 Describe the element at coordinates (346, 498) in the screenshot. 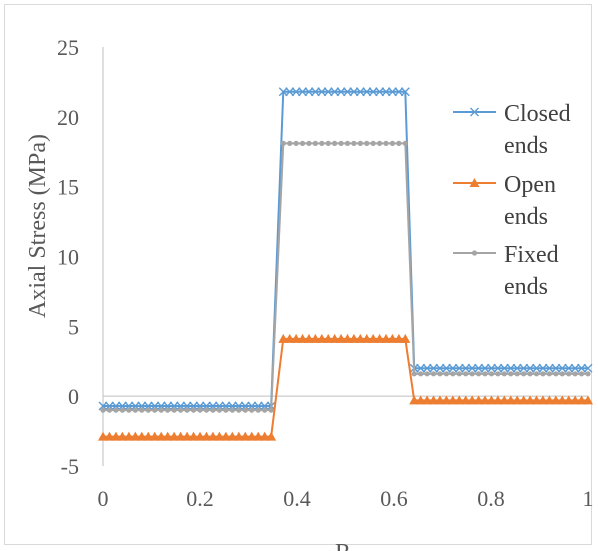

I see `x-tick-labels: 0 0.2 0.4 0.6 0.8 1` at that location.